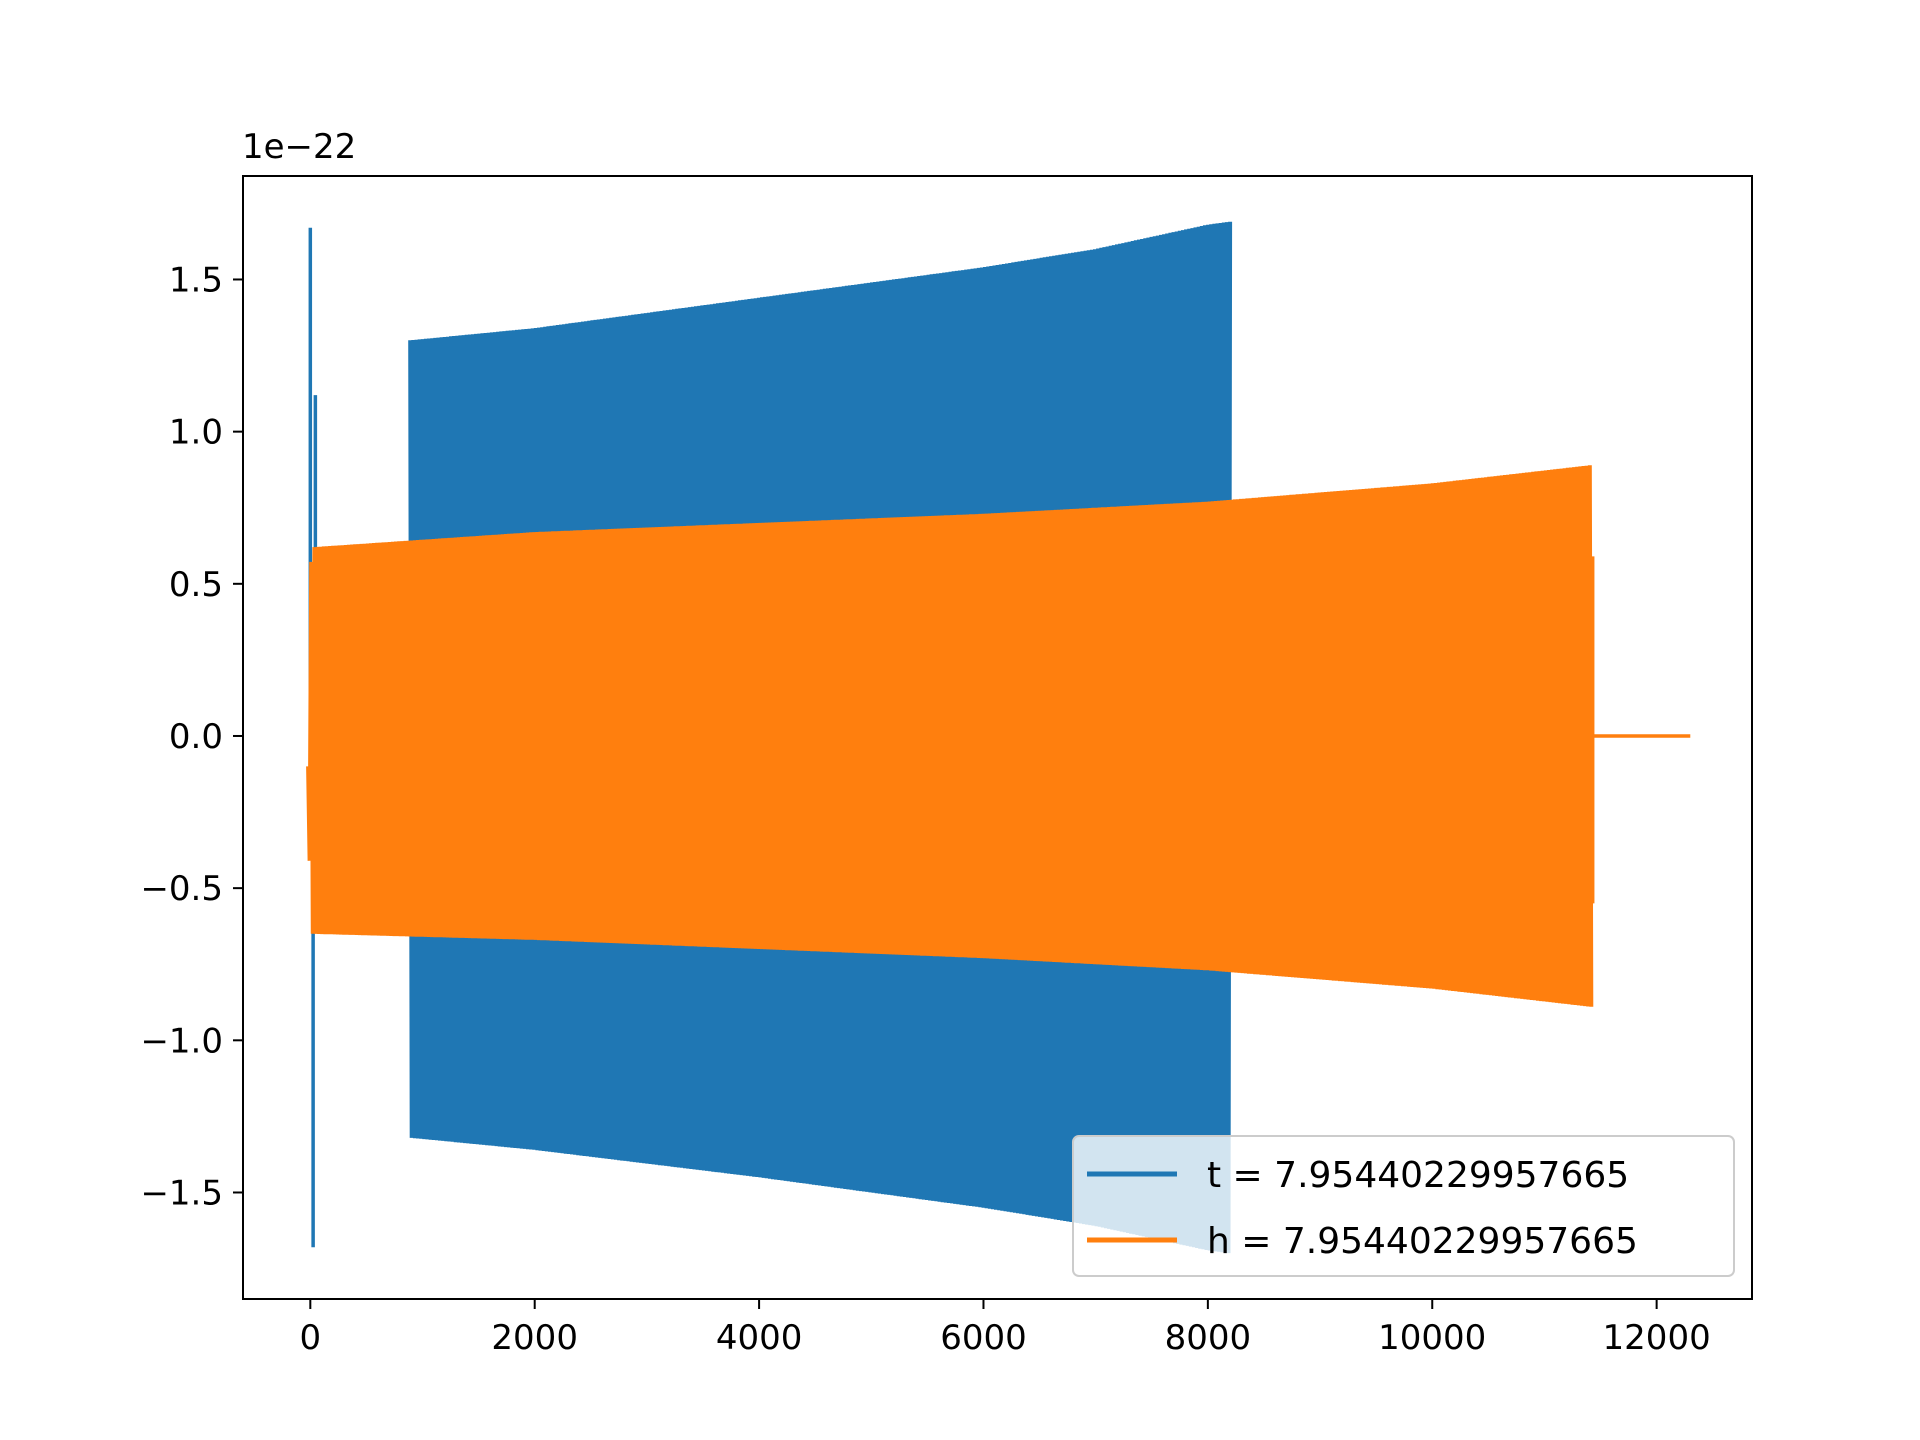 This screenshot has width=1920, height=1440. What do you see at coordinates (1208, 1338) in the screenshot?
I see `x-tick-label: 8000` at bounding box center [1208, 1338].